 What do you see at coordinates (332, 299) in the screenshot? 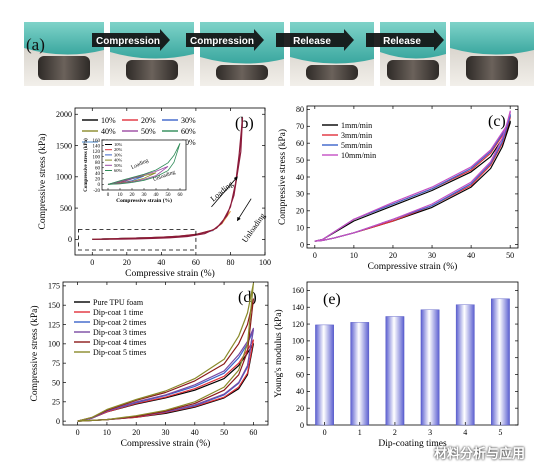
I see `panel-label: (e)` at bounding box center [332, 299].